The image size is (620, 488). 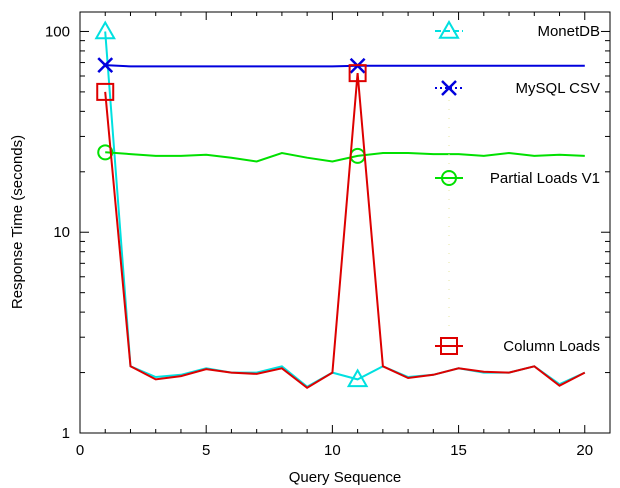 What do you see at coordinates (17, 222) in the screenshot?
I see `y-axis-label: Response Time (seconds)` at bounding box center [17, 222].